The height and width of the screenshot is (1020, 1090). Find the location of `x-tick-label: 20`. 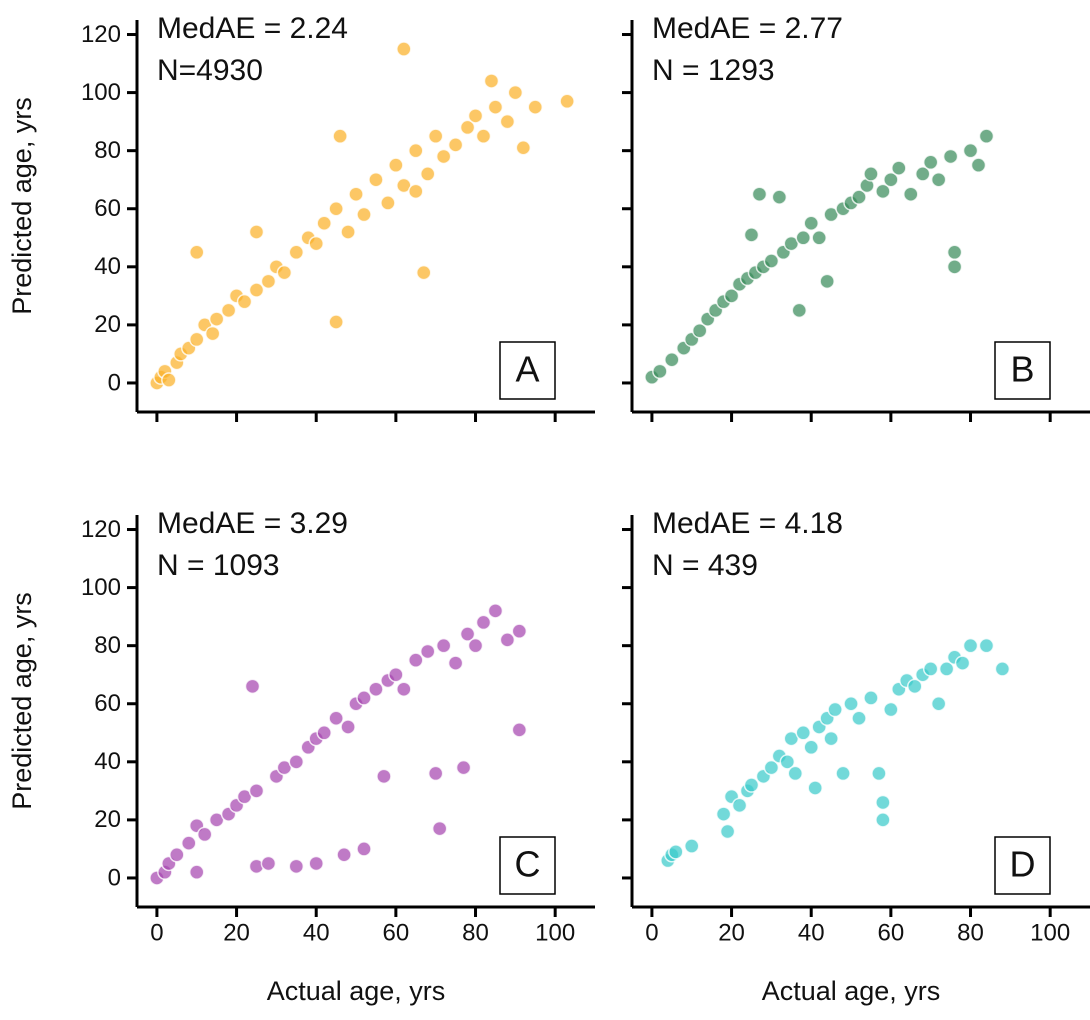

x-tick-label: 20 is located at coordinates (236, 932).